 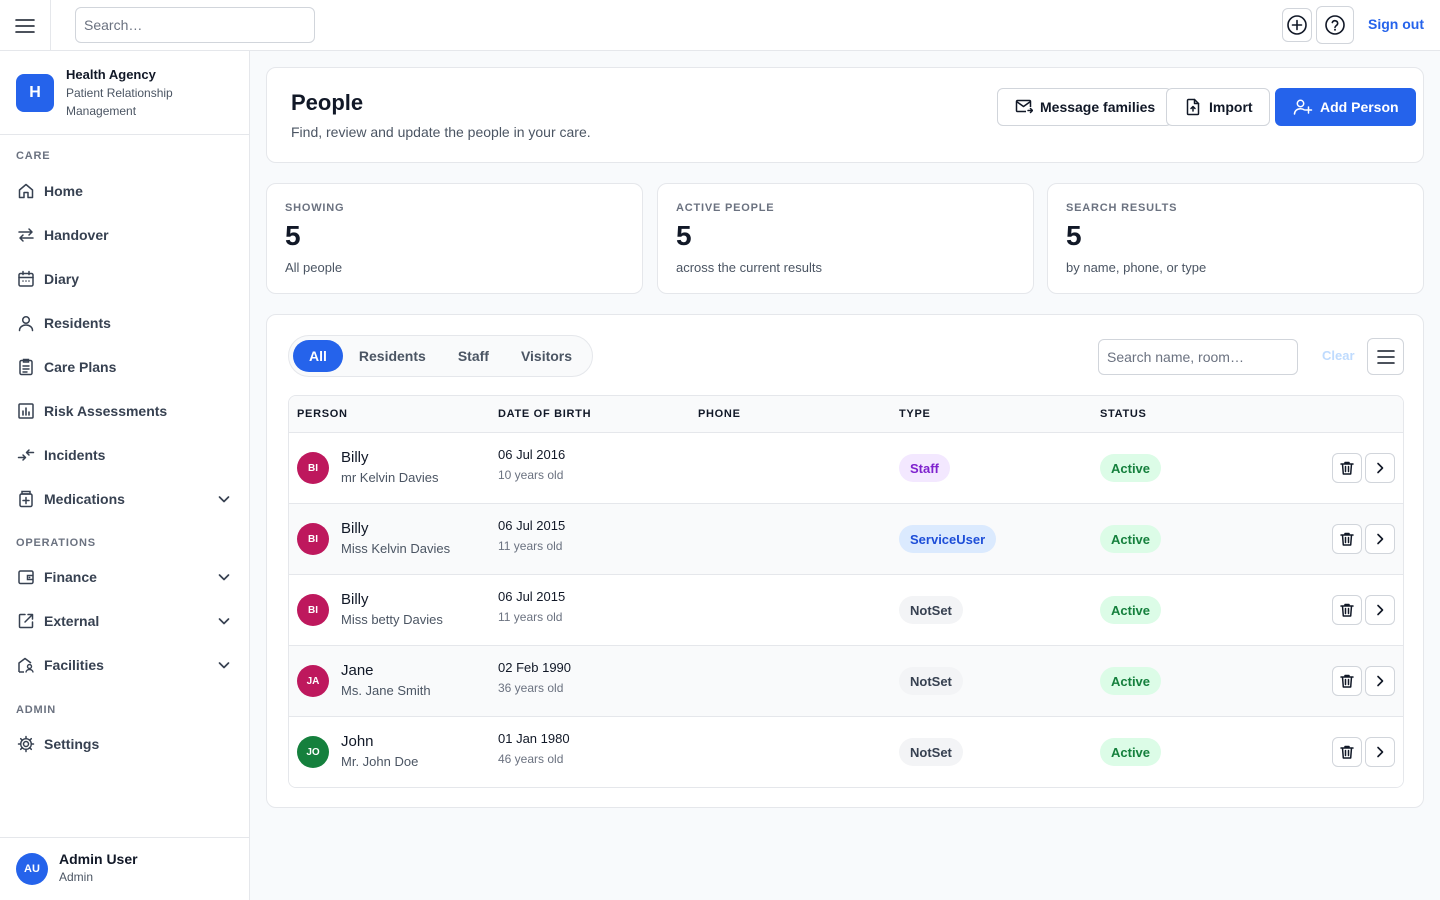 I want to click on age: 11 years old, so click(x=530, y=617).